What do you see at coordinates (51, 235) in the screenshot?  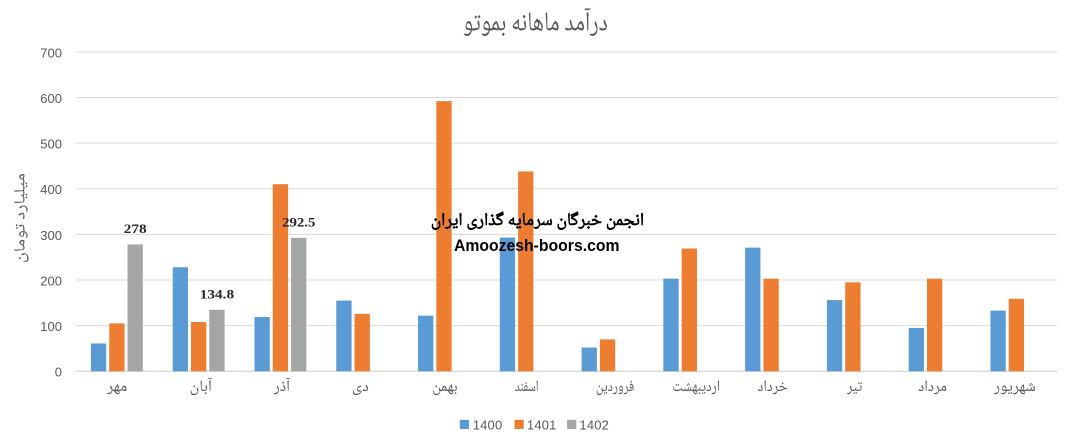 I see `svg-text: 300` at bounding box center [51, 235].